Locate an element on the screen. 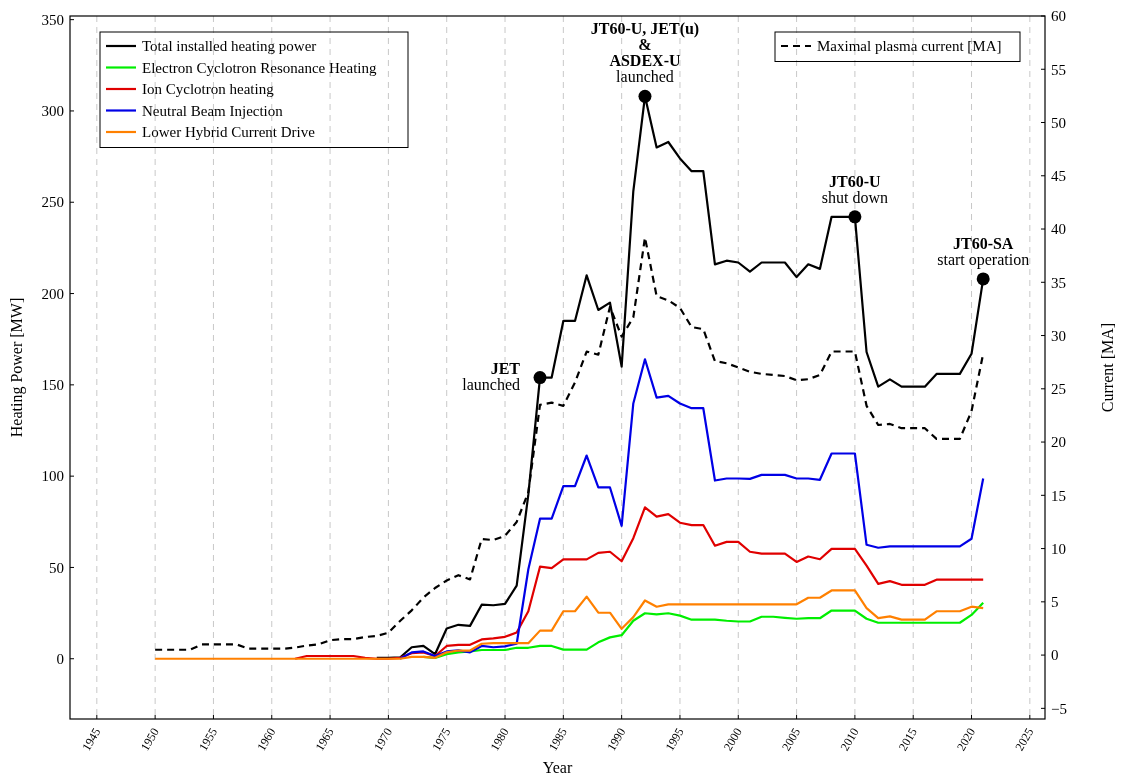 This screenshot has width=1125, height=777. legend-label: Ion Cyclotron heating is located at coordinates (208, 89).